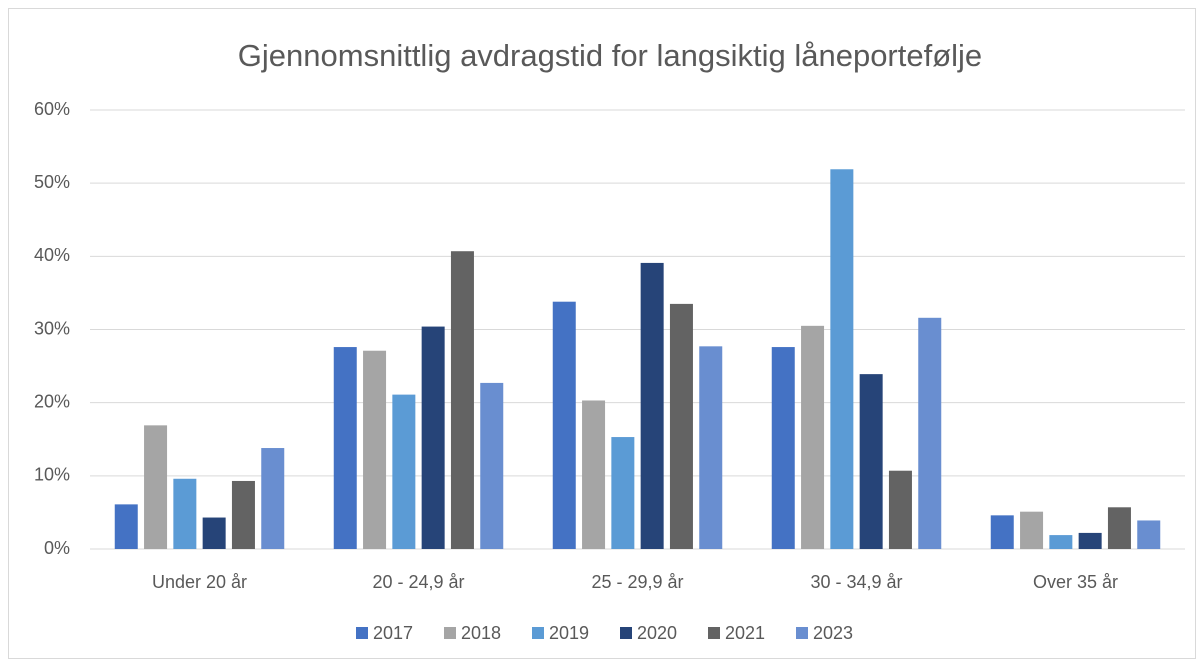 The width and height of the screenshot is (1203, 666). Describe the element at coordinates (52, 255) in the screenshot. I see `y-tick-label: 40%` at that location.